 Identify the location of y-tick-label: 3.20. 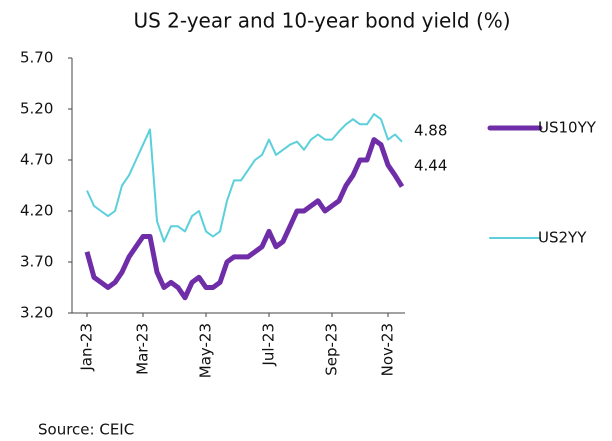
(36, 313).